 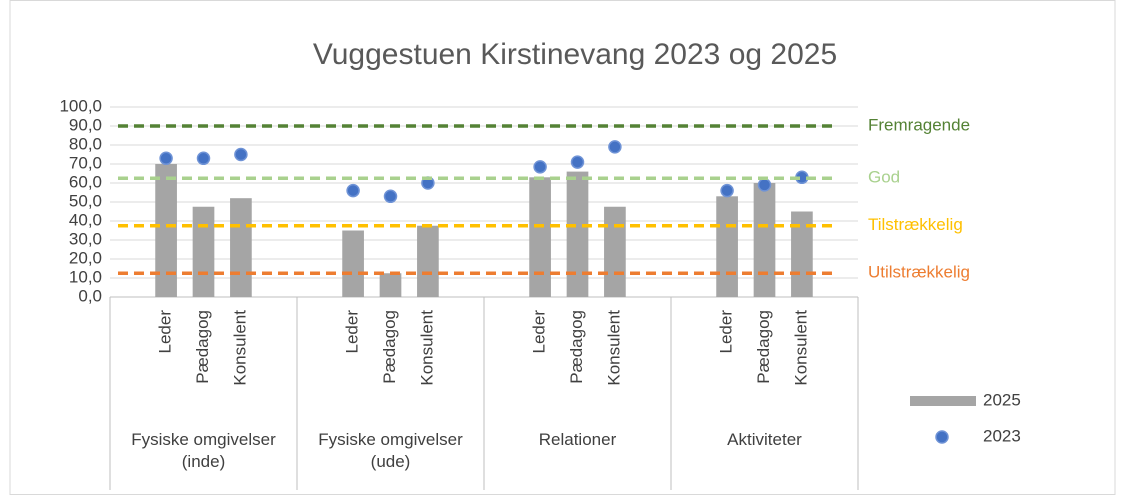 I want to click on y-tick-label: 20,0, so click(x=85, y=257).